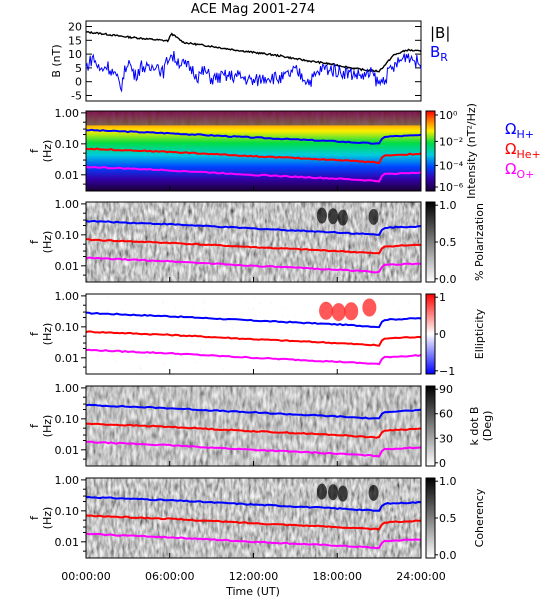  Describe the element at coordinates (253, 71) in the screenshot. I see `series-line-b-r` at that location.